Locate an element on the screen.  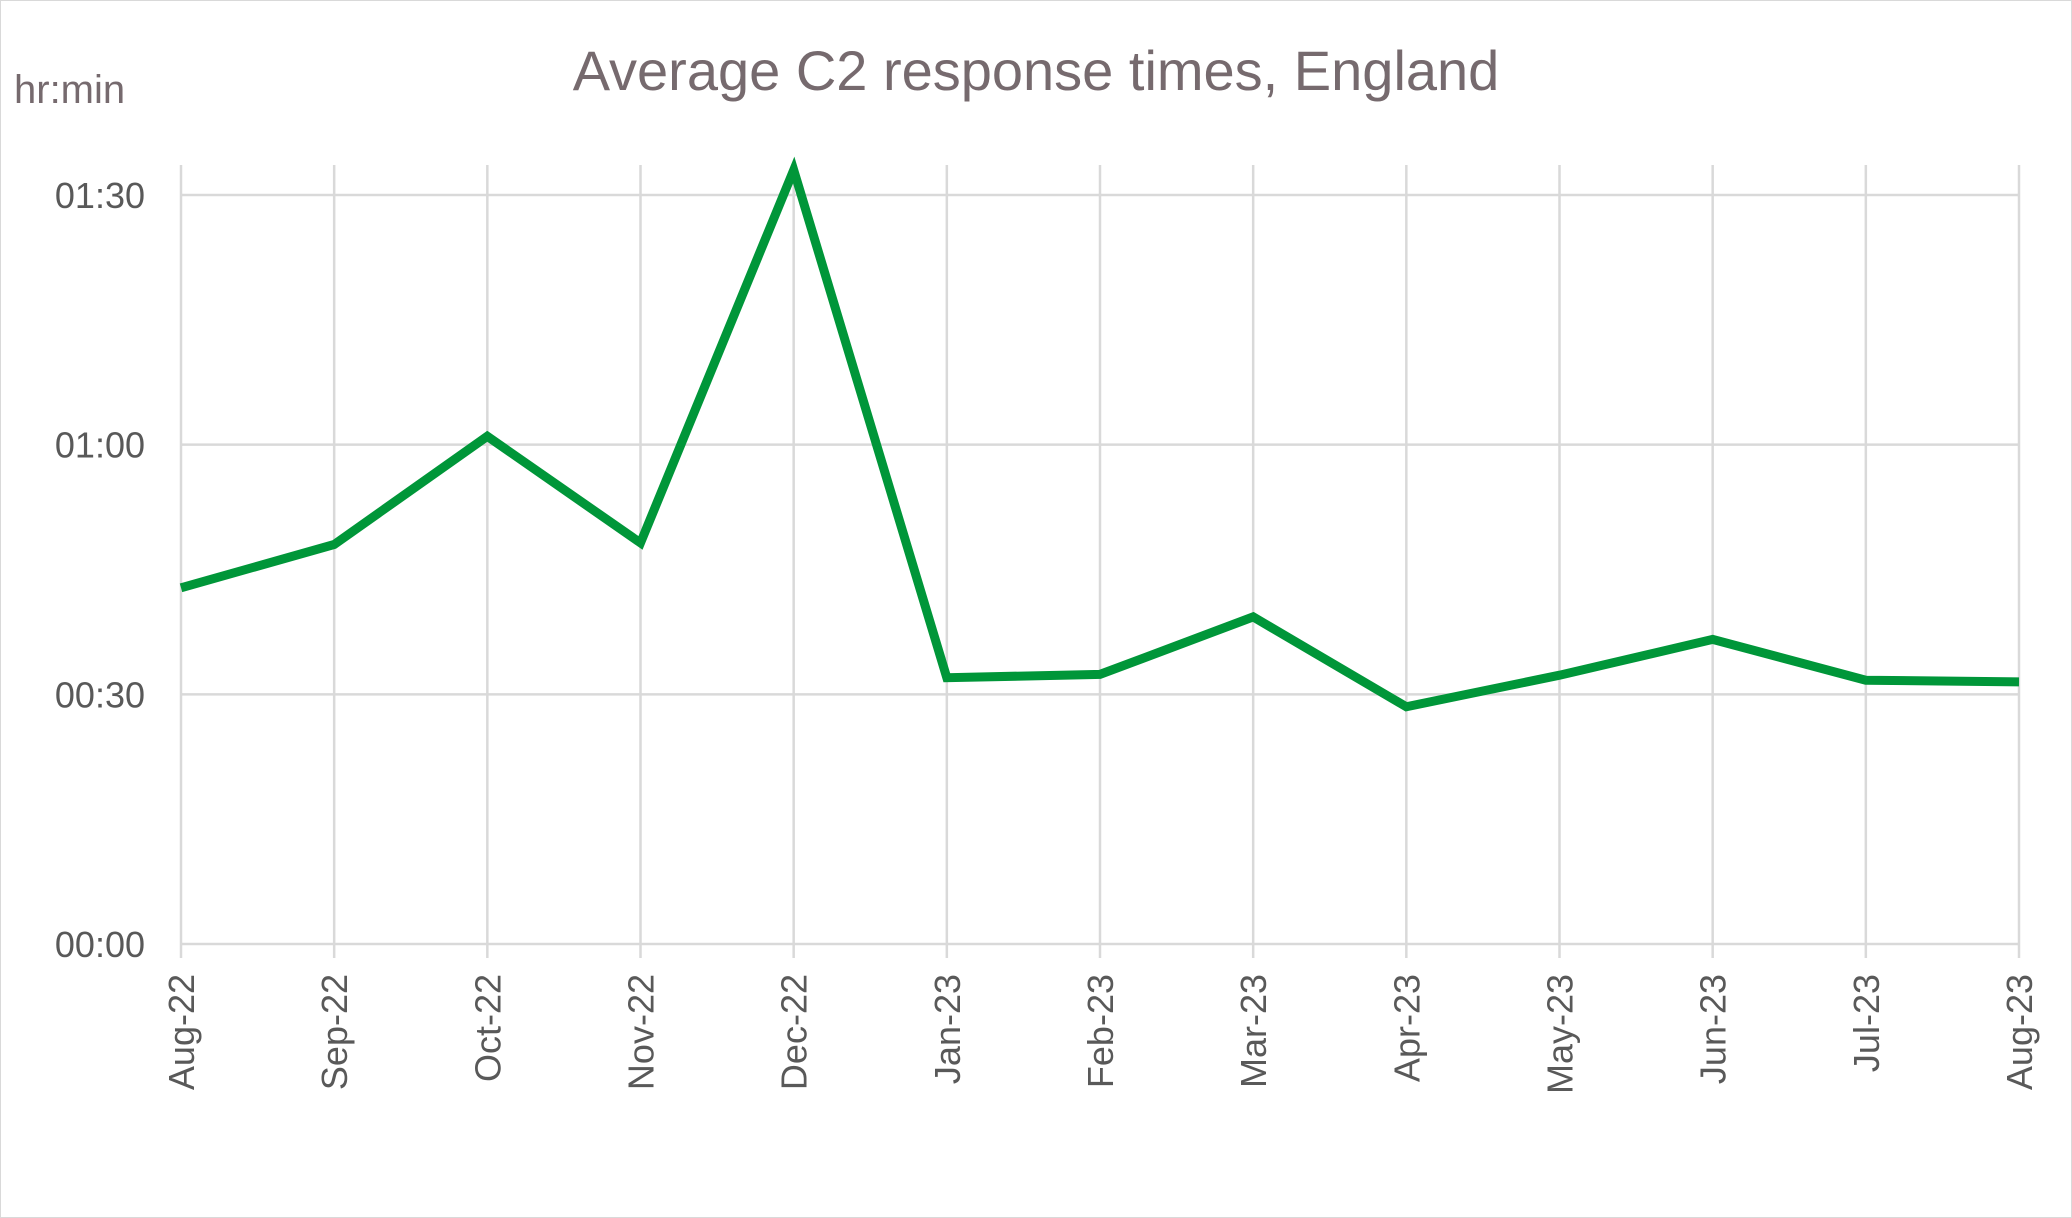
y-axis-unit-label: hr:min is located at coordinates (70, 90).